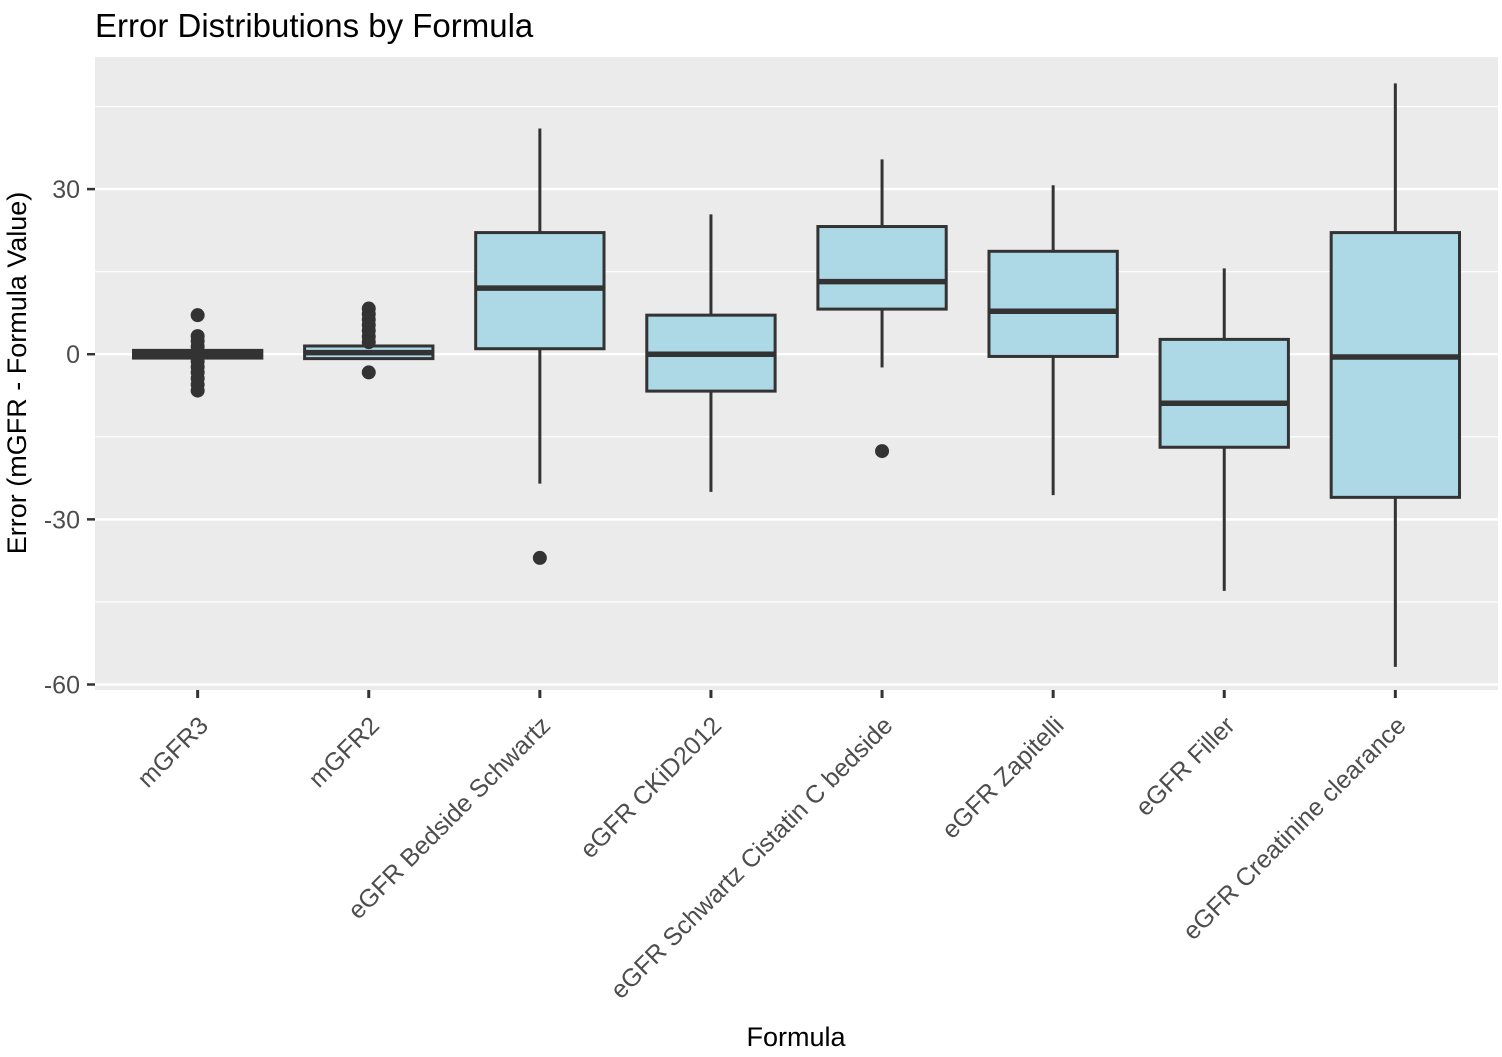 The width and height of the screenshot is (1502, 1057). Describe the element at coordinates (62, 685) in the screenshot. I see `y-tick-label: -60` at that location.